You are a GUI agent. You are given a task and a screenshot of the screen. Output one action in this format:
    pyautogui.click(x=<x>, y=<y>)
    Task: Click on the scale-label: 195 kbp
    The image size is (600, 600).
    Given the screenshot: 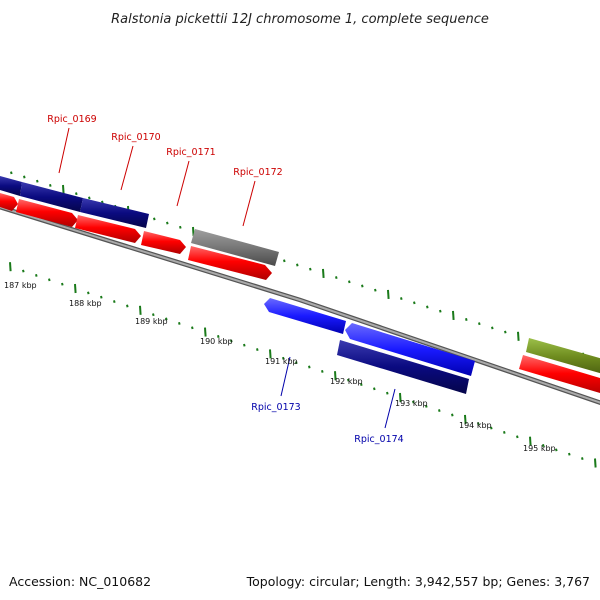 What is the action you would take?
    pyautogui.click(x=539, y=448)
    